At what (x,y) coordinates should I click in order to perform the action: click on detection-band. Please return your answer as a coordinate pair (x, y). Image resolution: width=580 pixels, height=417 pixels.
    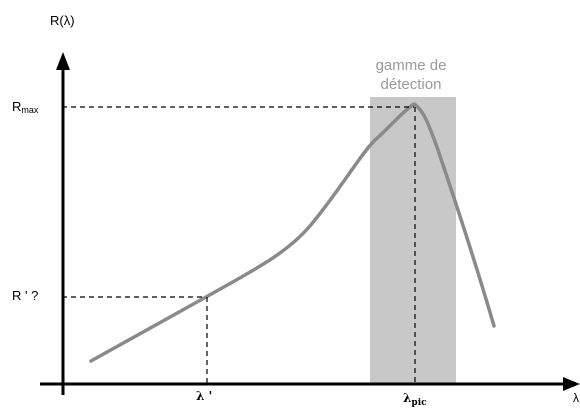
    Looking at the image, I should click on (413, 240).